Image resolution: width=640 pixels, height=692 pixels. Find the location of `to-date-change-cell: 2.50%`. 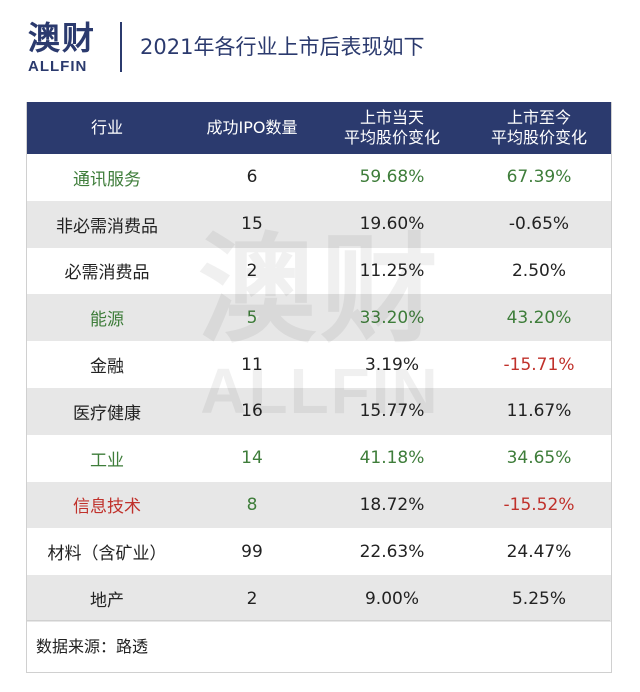

to-date-change-cell: 2.50% is located at coordinates (538, 270).